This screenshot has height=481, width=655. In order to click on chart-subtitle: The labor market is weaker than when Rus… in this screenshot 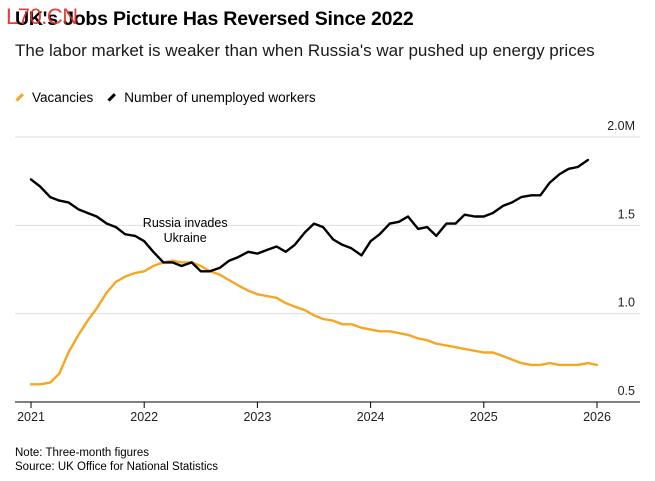, I will do `click(305, 50)`.